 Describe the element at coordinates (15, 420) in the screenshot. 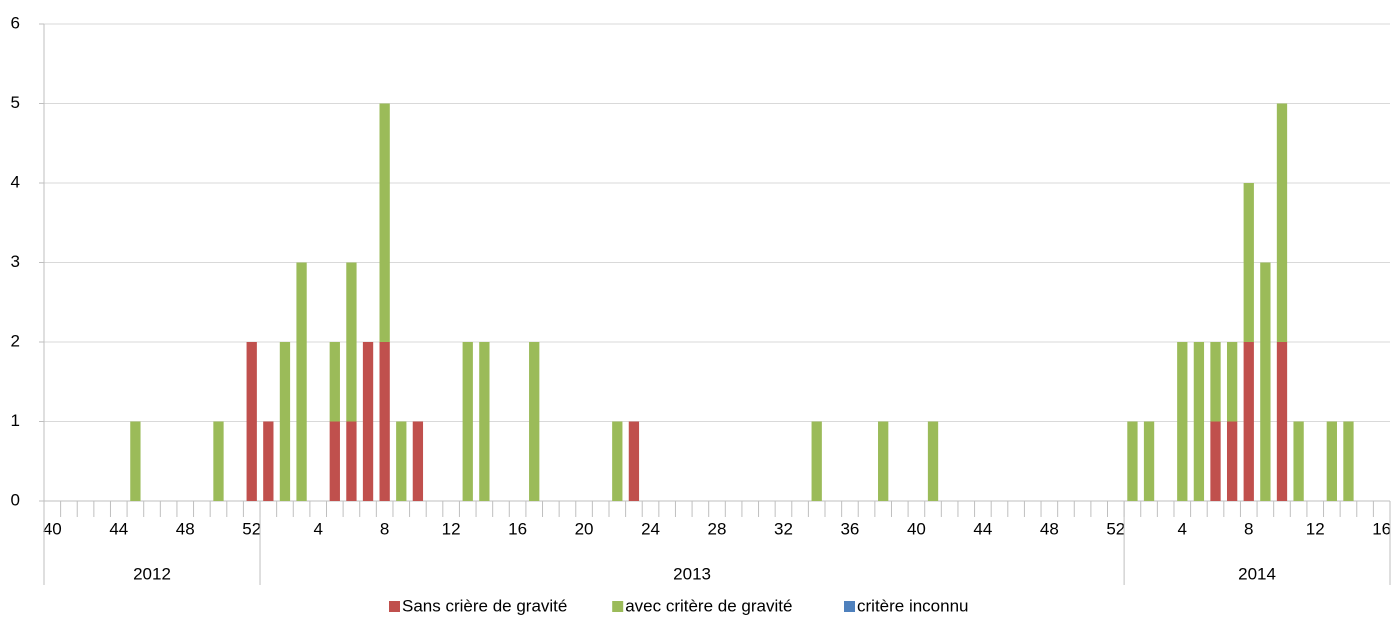

I see `y-tick-label: 1` at that location.